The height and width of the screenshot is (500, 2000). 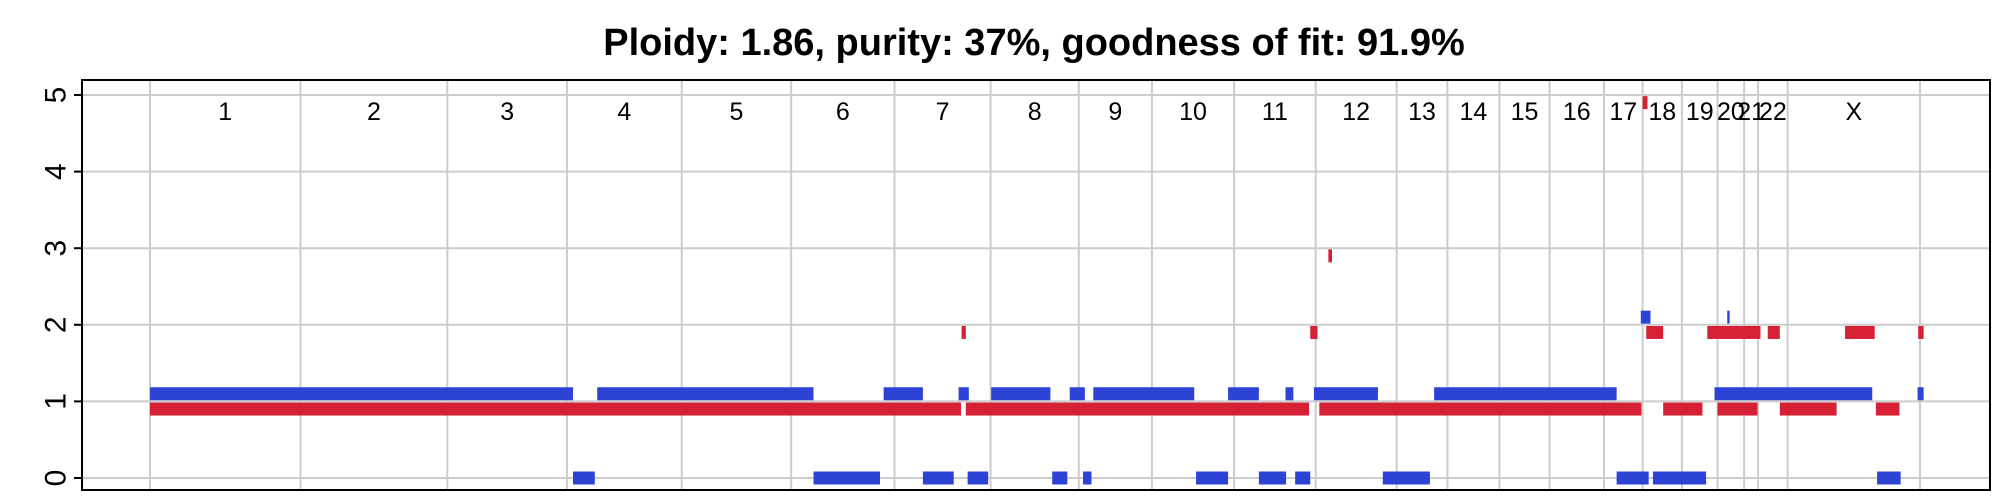 I want to click on chrom-label-6: 6, so click(x=843, y=112).